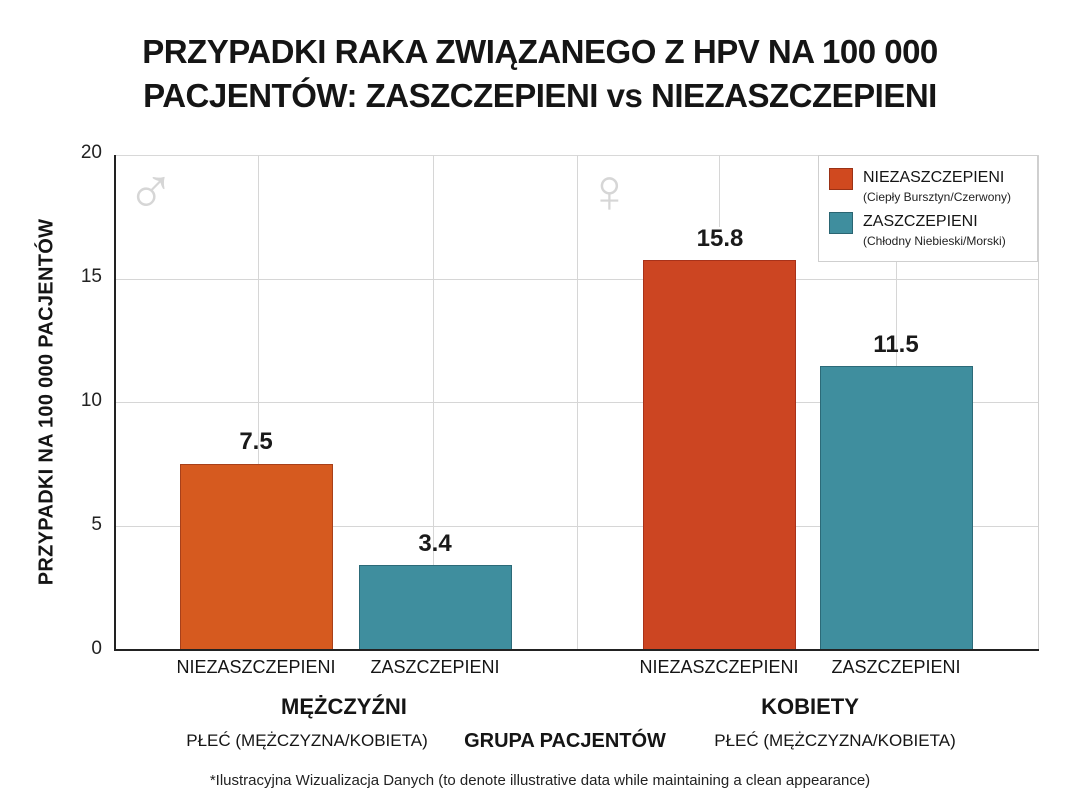  I want to click on bar-women-vaccinated, so click(896, 508).